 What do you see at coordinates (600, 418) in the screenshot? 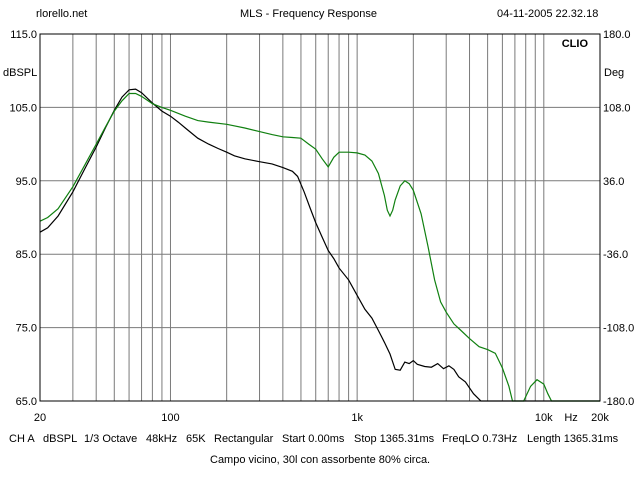
I see `x-tick-label: 20k` at bounding box center [600, 418].